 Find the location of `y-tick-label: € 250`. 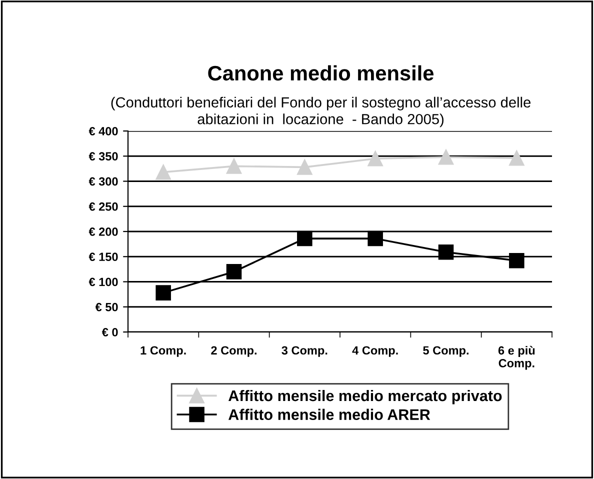

y-tick-label: € 250 is located at coordinates (103, 206).